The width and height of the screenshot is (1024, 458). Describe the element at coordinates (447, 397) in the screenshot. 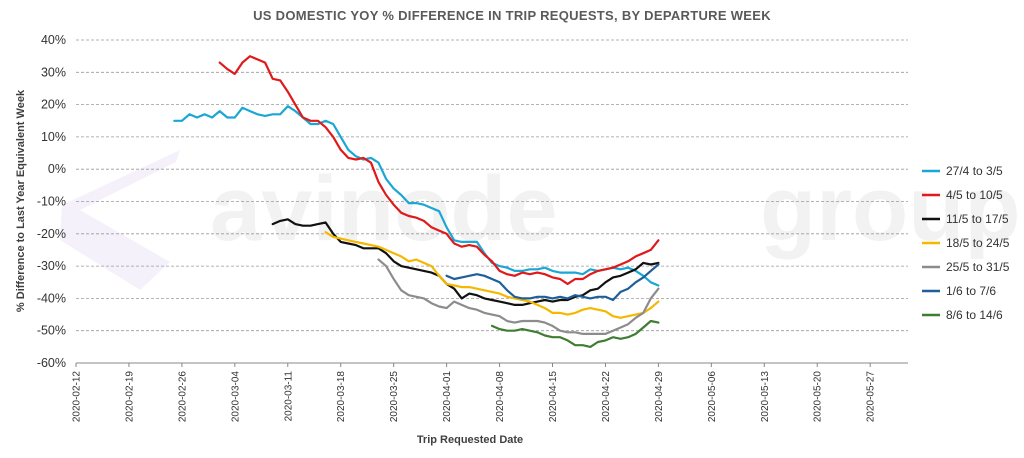

I see `x-tick-label: 2020-04-01` at that location.